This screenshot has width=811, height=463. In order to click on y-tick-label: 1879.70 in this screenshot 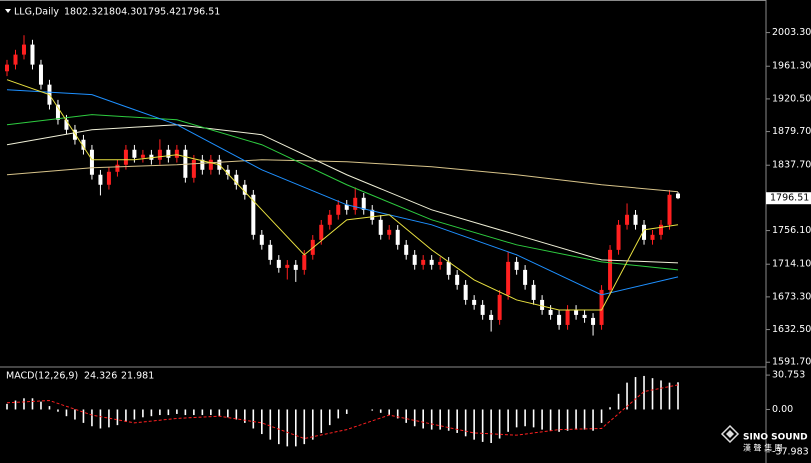, I will do `click(791, 131)`.